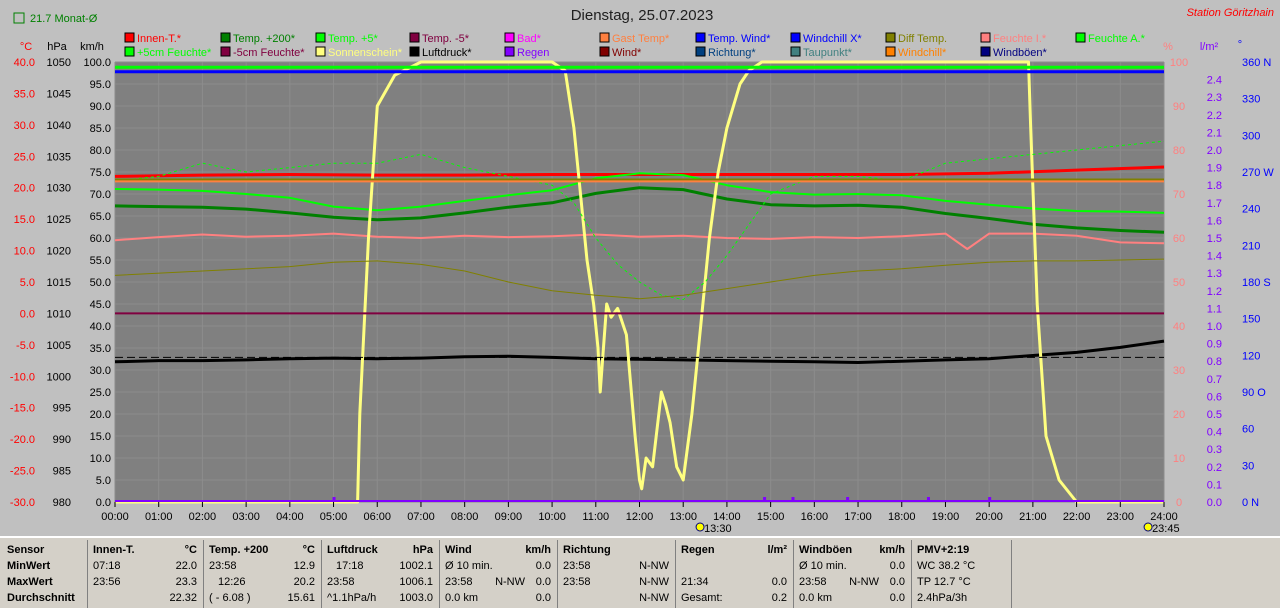  I want to click on pct-tick-label: 50, so click(1179, 283).